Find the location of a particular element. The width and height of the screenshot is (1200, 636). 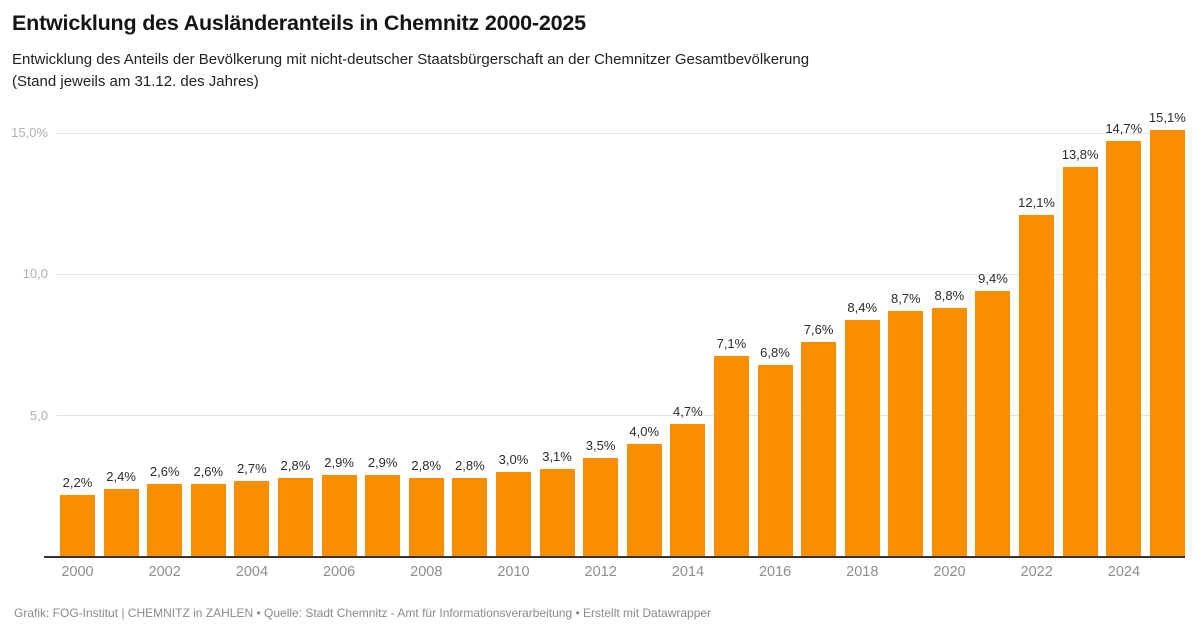

x-axis-tick-label: 2012 is located at coordinates (600, 572).